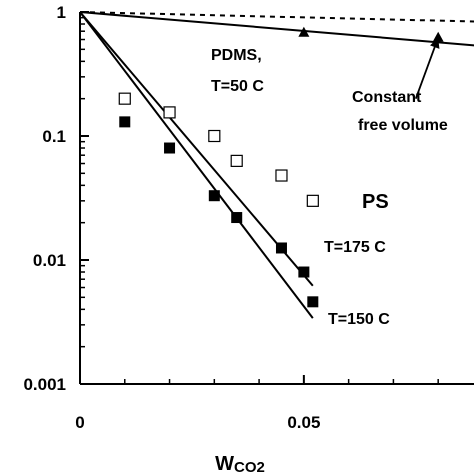 This screenshot has height=474, width=474. I want to click on annotation-pdms-2: T=50 C, so click(237, 86).